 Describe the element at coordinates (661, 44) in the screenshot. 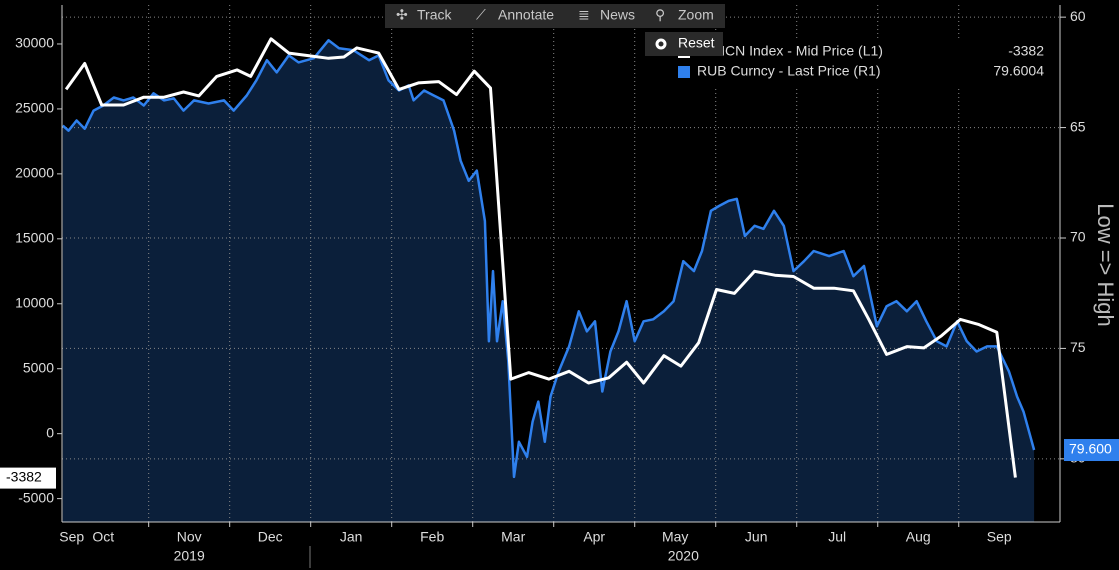

I see `reset-icon` at that location.